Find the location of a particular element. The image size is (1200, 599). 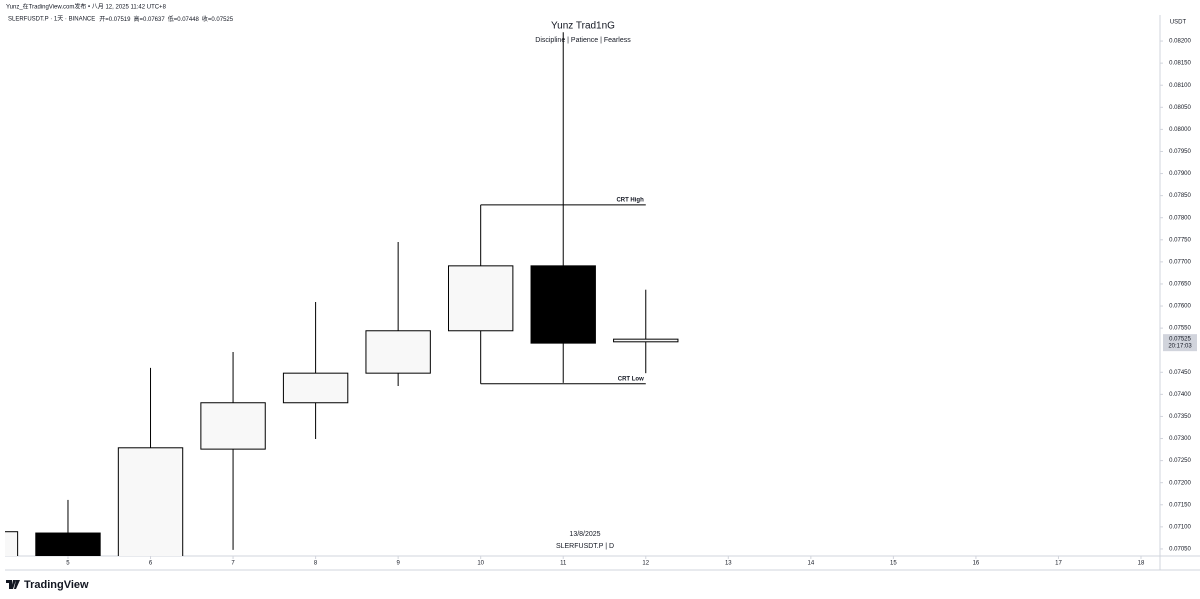

y-tick-label: 0.07300 is located at coordinates (1180, 439).